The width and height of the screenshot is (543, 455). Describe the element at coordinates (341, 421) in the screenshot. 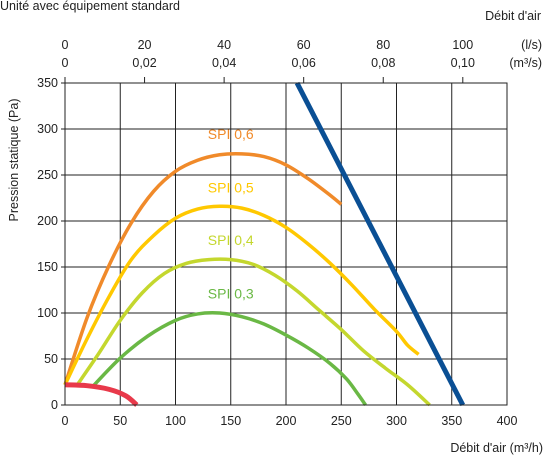

I see `x-tick-label: 250` at that location.